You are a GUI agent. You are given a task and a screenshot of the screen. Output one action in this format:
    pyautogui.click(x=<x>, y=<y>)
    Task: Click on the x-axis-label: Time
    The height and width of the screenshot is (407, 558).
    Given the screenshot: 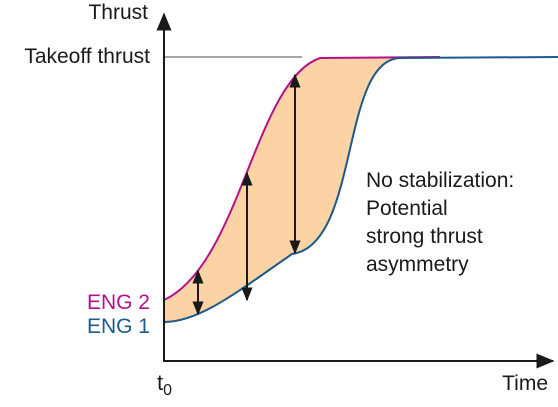 What is the action you would take?
    pyautogui.click(x=525, y=383)
    